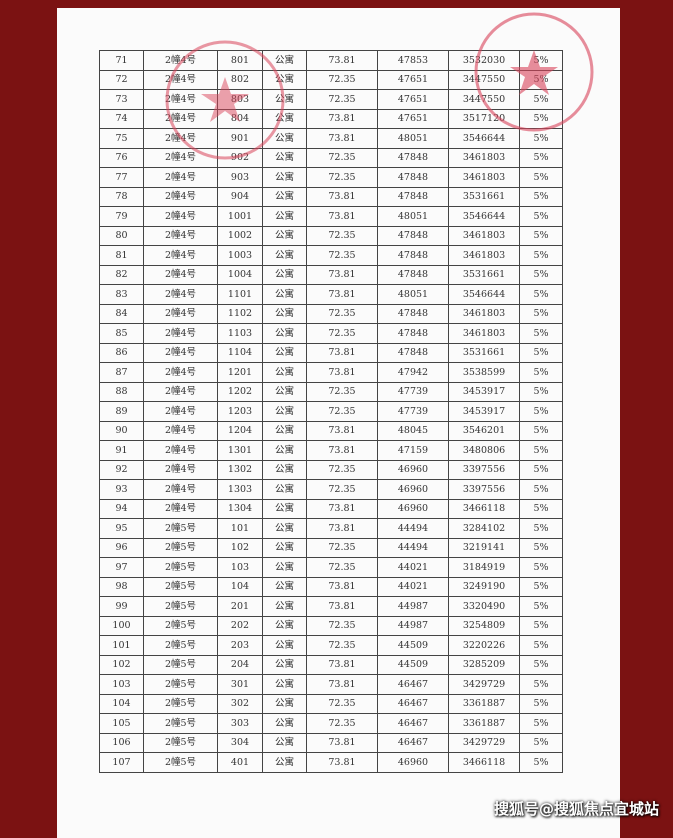  What do you see at coordinates (331, 333) in the screenshot?
I see `table-row: 85 2幢4号 1103 公寓 72.35 47848 3461803 5%` at bounding box center [331, 333].